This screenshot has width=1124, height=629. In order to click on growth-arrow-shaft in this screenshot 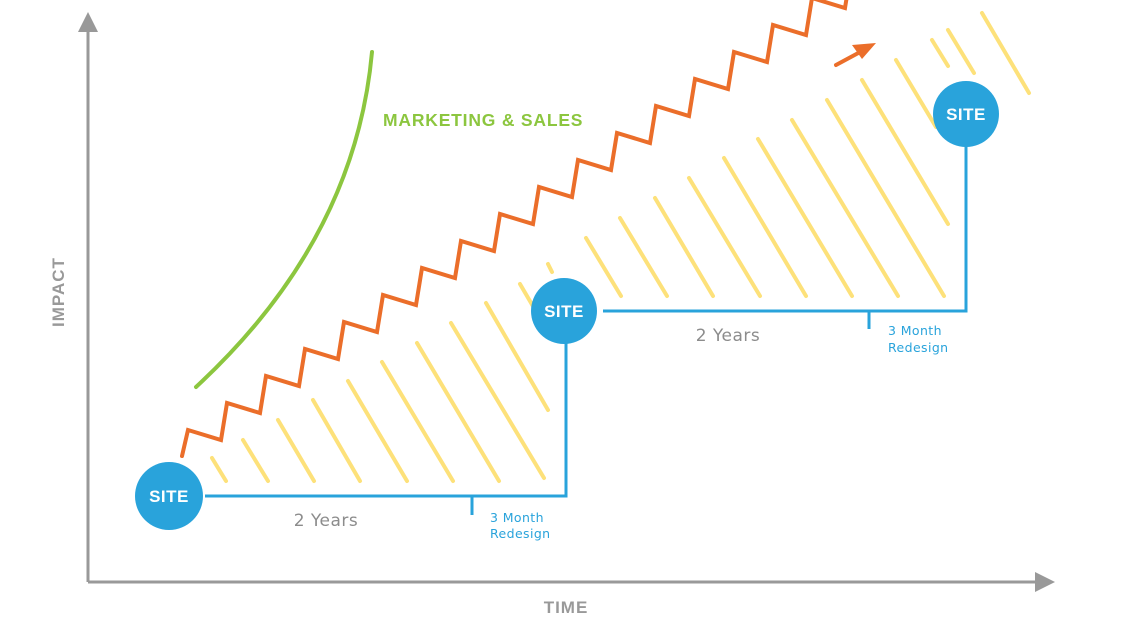, I will do `click(849, 58)`.